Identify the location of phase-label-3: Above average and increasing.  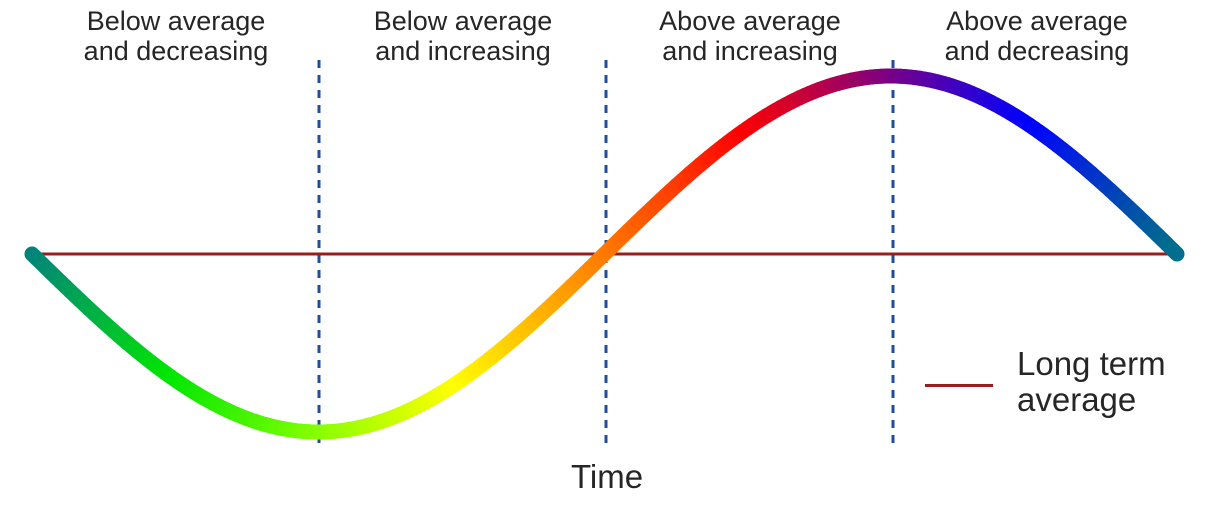
(750, 36).